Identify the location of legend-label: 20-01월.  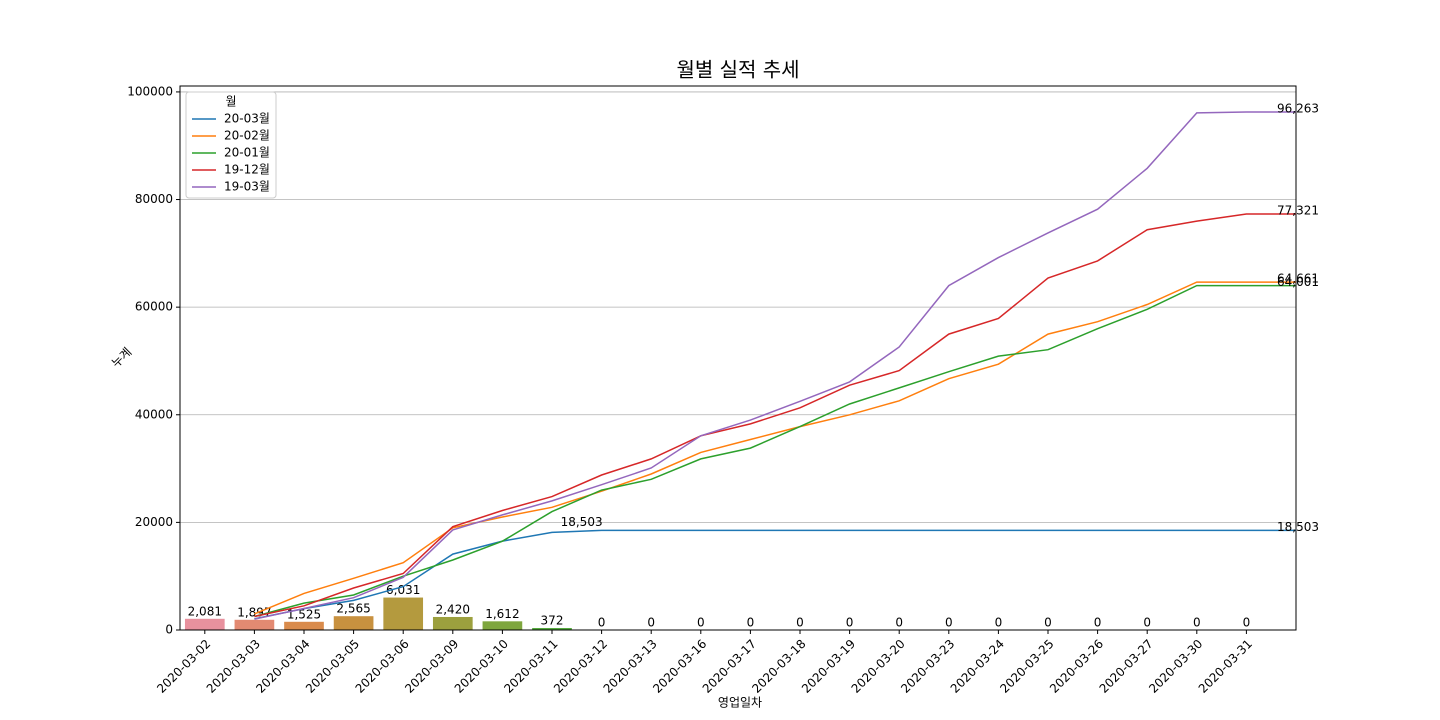
(247, 153).